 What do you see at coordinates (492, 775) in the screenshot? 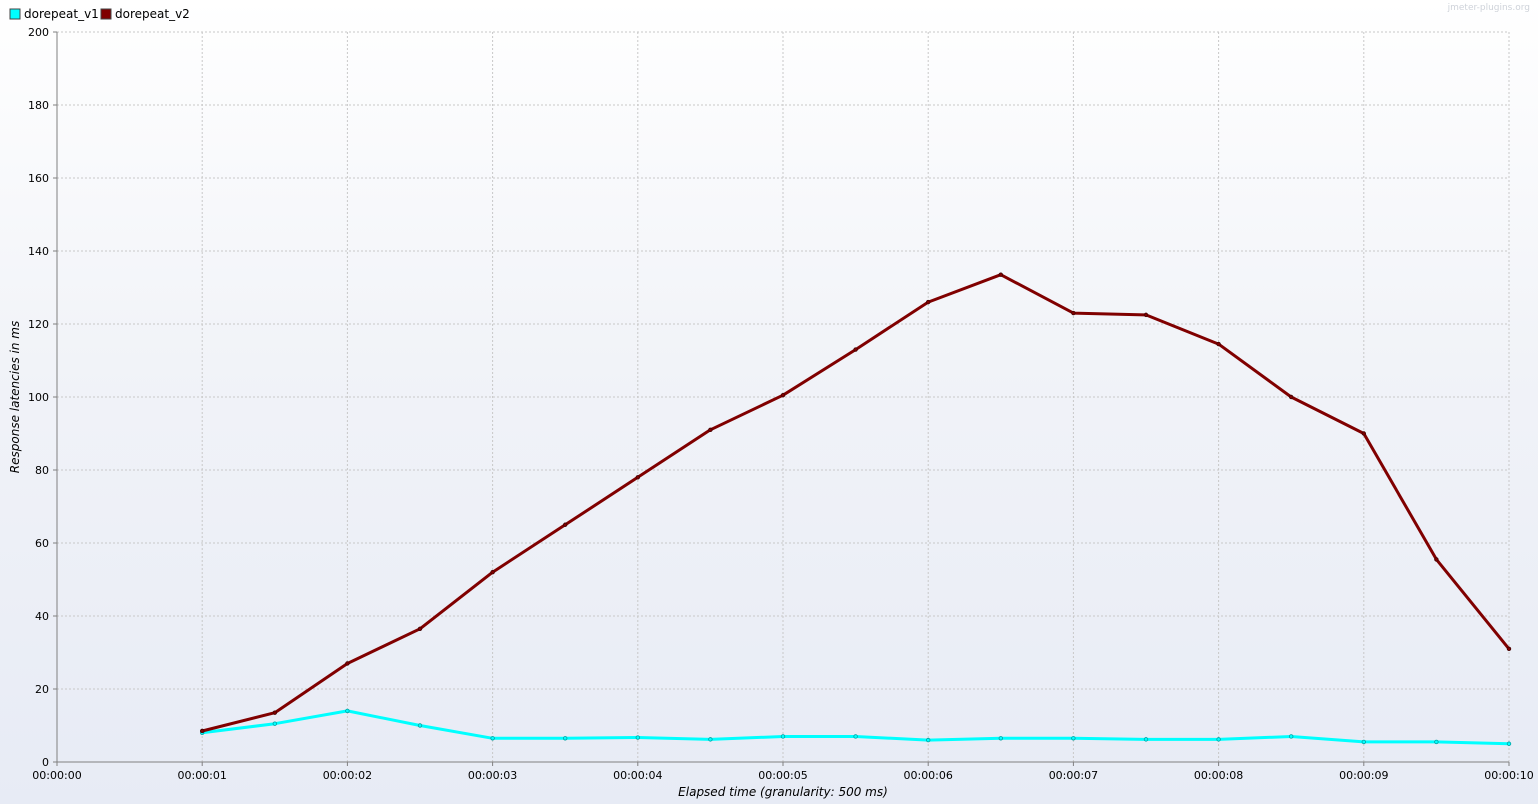
I see `x-tick-label: 00:00:03` at bounding box center [492, 775].